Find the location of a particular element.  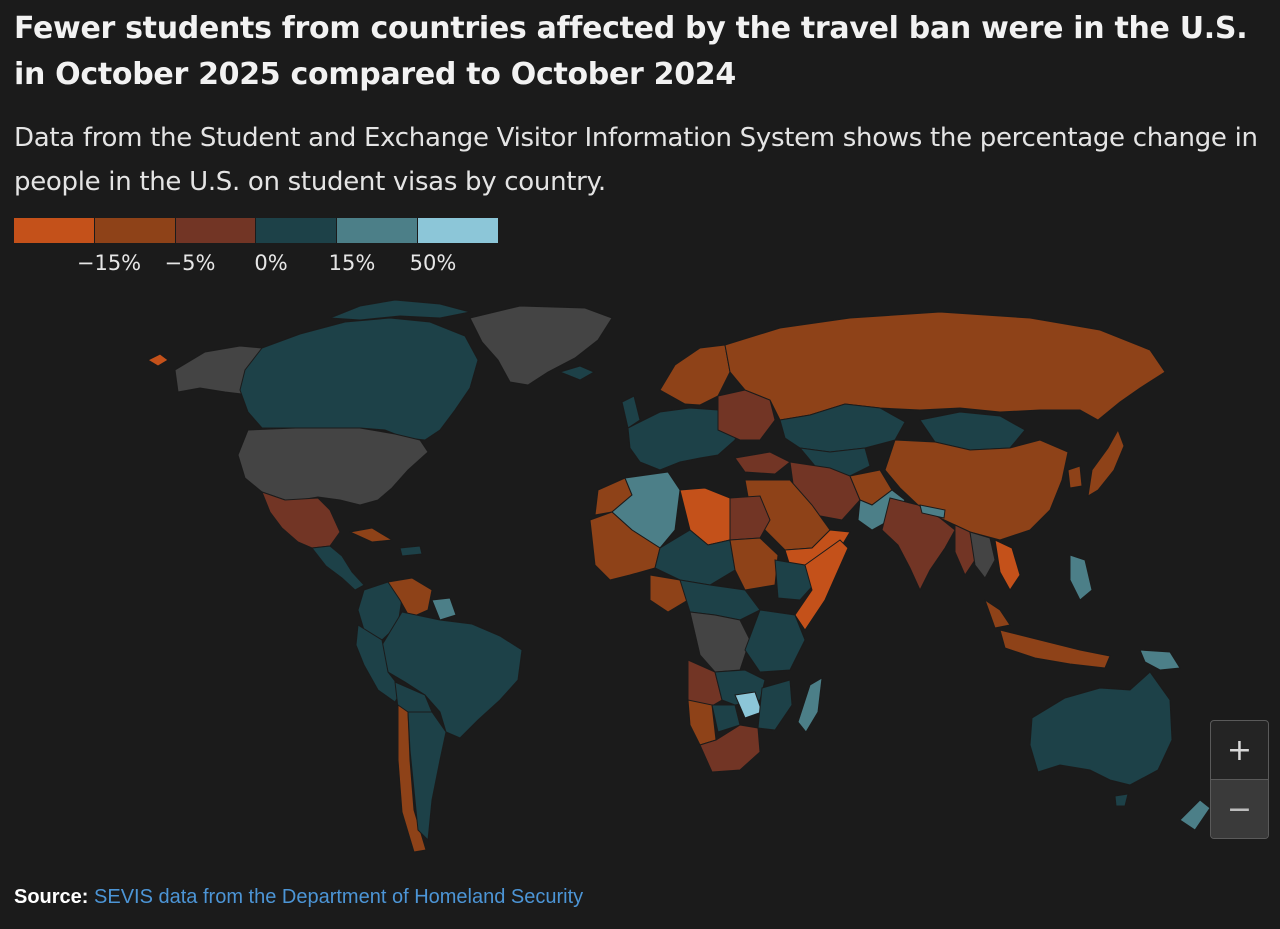

region-central-america is located at coordinates (338, 568).